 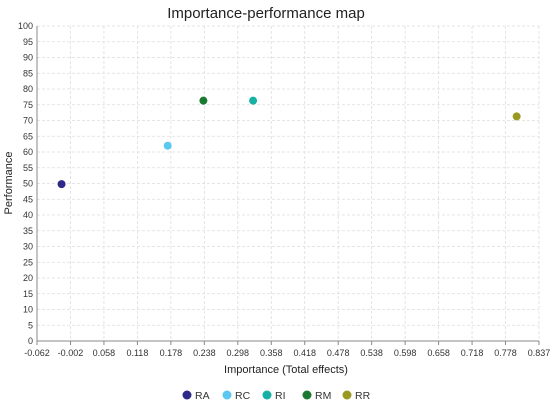 What do you see at coordinates (472, 353) in the screenshot?
I see `x-tick-label: 0.718` at bounding box center [472, 353].